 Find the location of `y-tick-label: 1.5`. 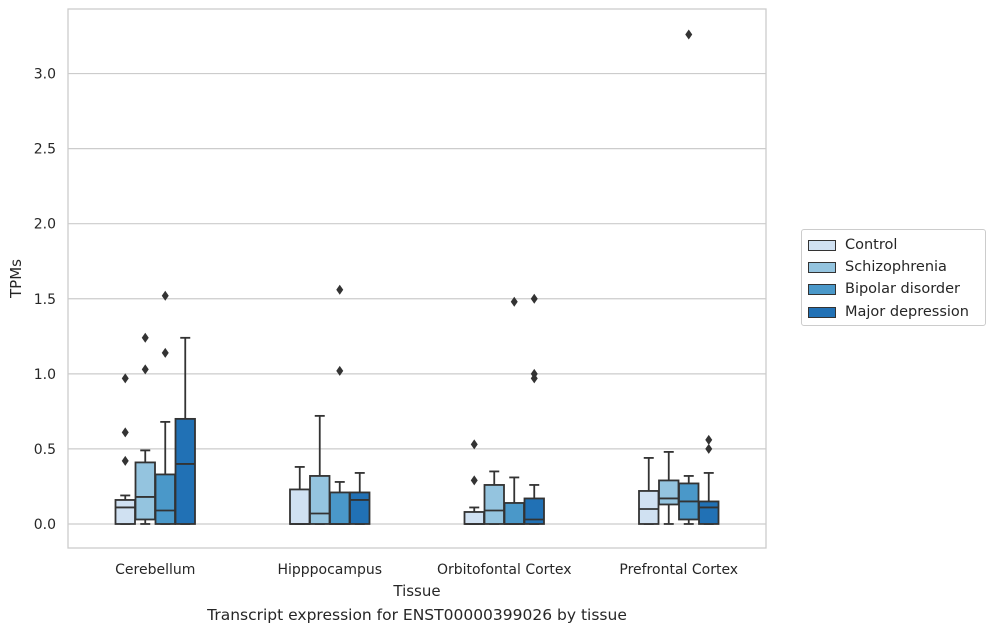

y-tick-label: 1.5 is located at coordinates (45, 300).